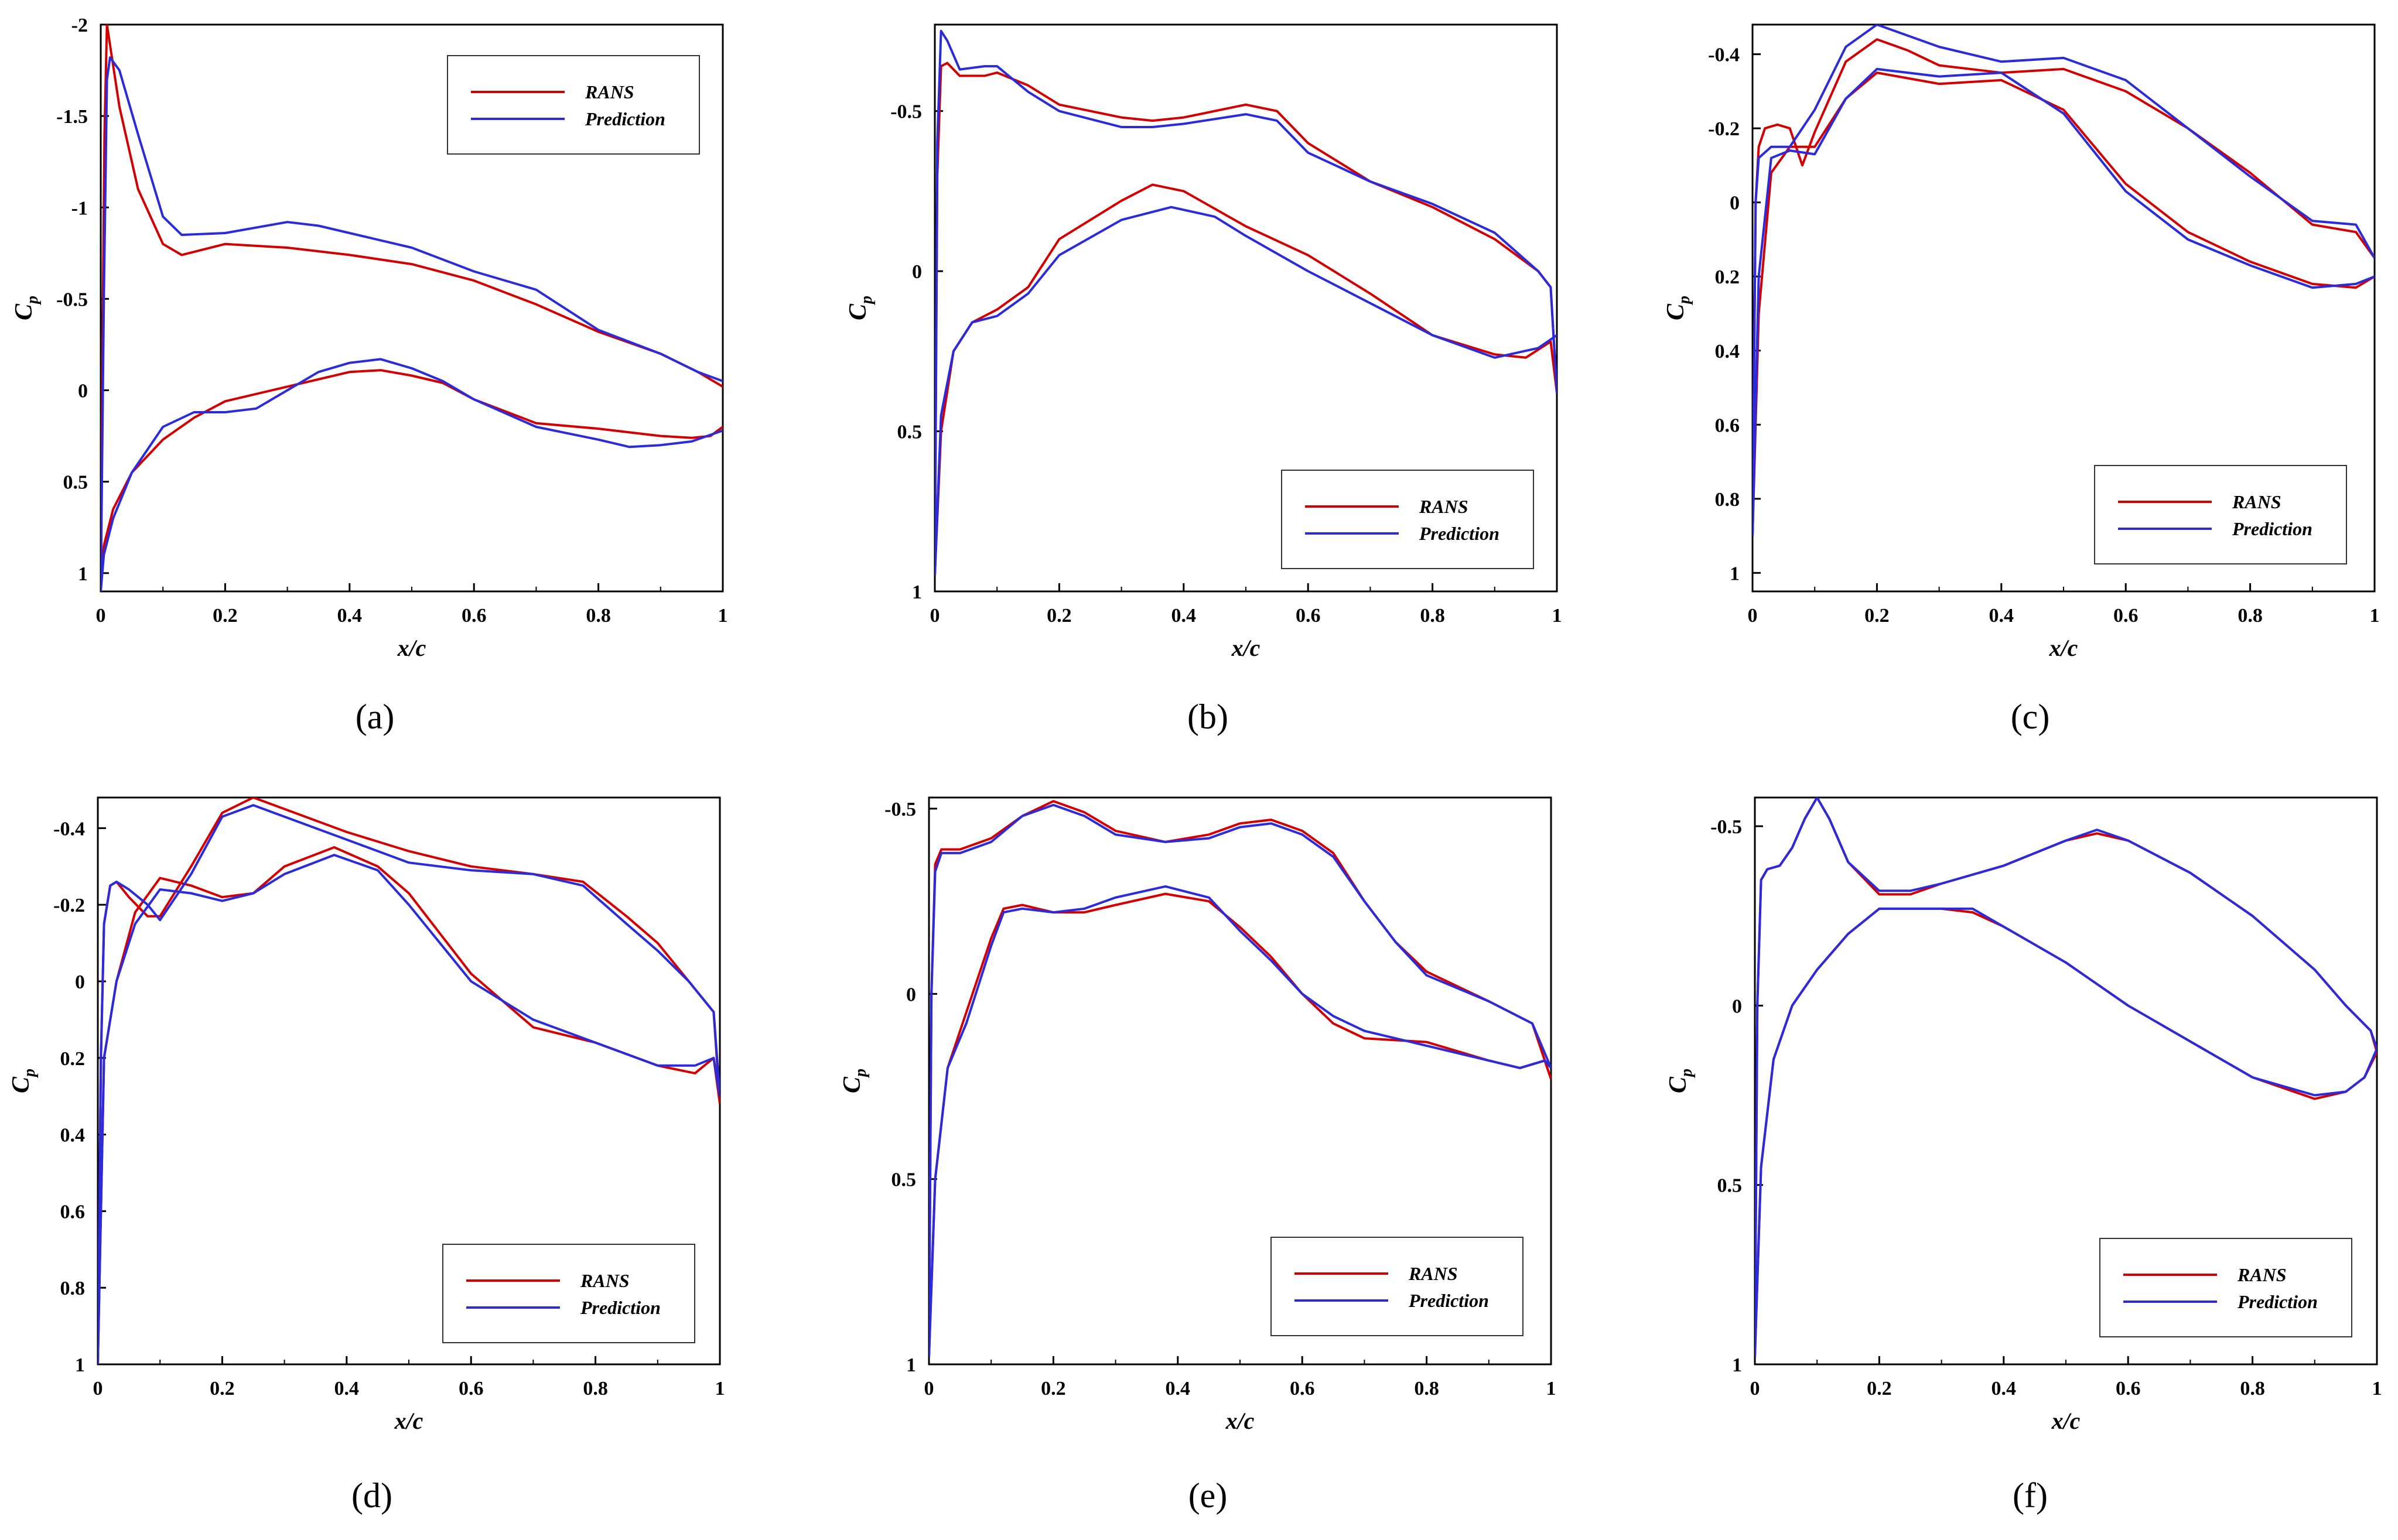 The width and height of the screenshot is (2398, 1540). What do you see at coordinates (1724, 129) in the screenshot?
I see `y-tick-label: -0.2` at bounding box center [1724, 129].